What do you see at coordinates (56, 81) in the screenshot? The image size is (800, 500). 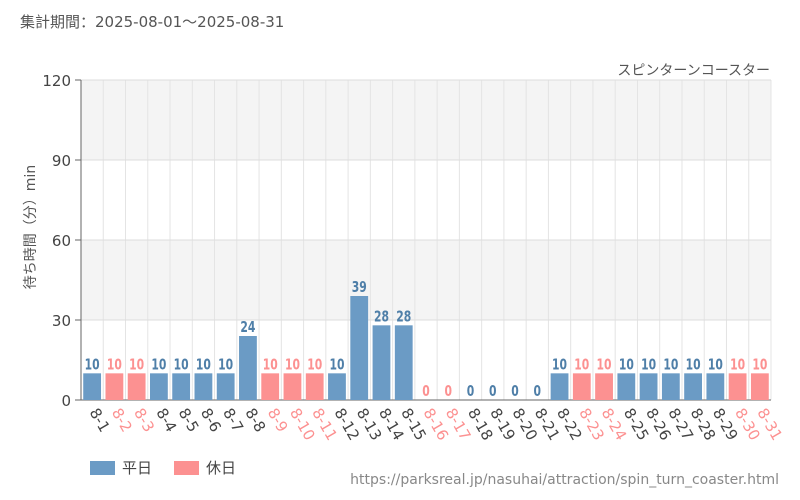 I see `y-tick-label: 120` at bounding box center [56, 81].